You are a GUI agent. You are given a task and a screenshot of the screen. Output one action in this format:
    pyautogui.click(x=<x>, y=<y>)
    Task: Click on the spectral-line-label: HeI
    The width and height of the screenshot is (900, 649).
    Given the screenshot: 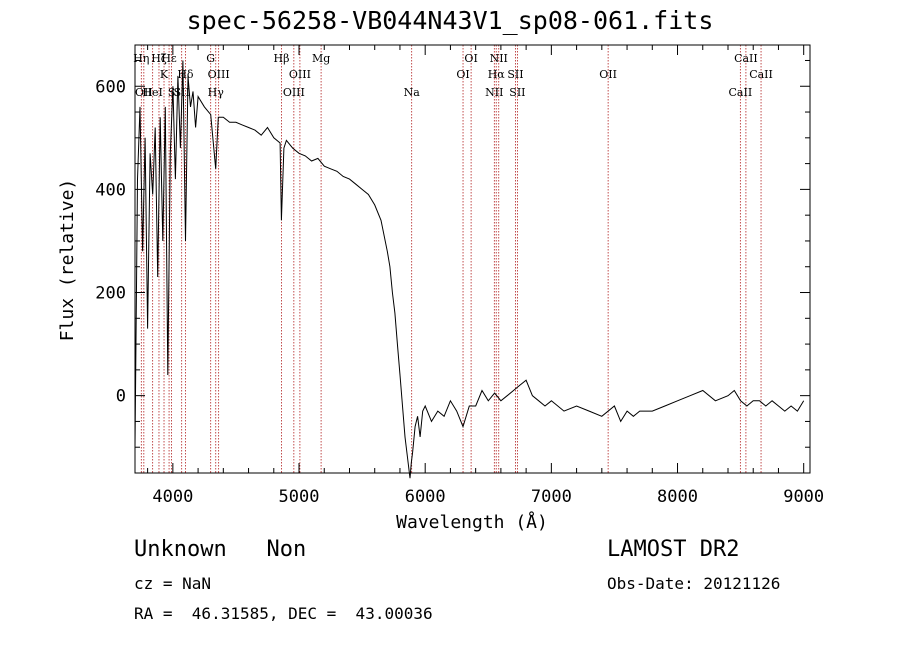 What is the action you would take?
    pyautogui.click(x=152, y=92)
    